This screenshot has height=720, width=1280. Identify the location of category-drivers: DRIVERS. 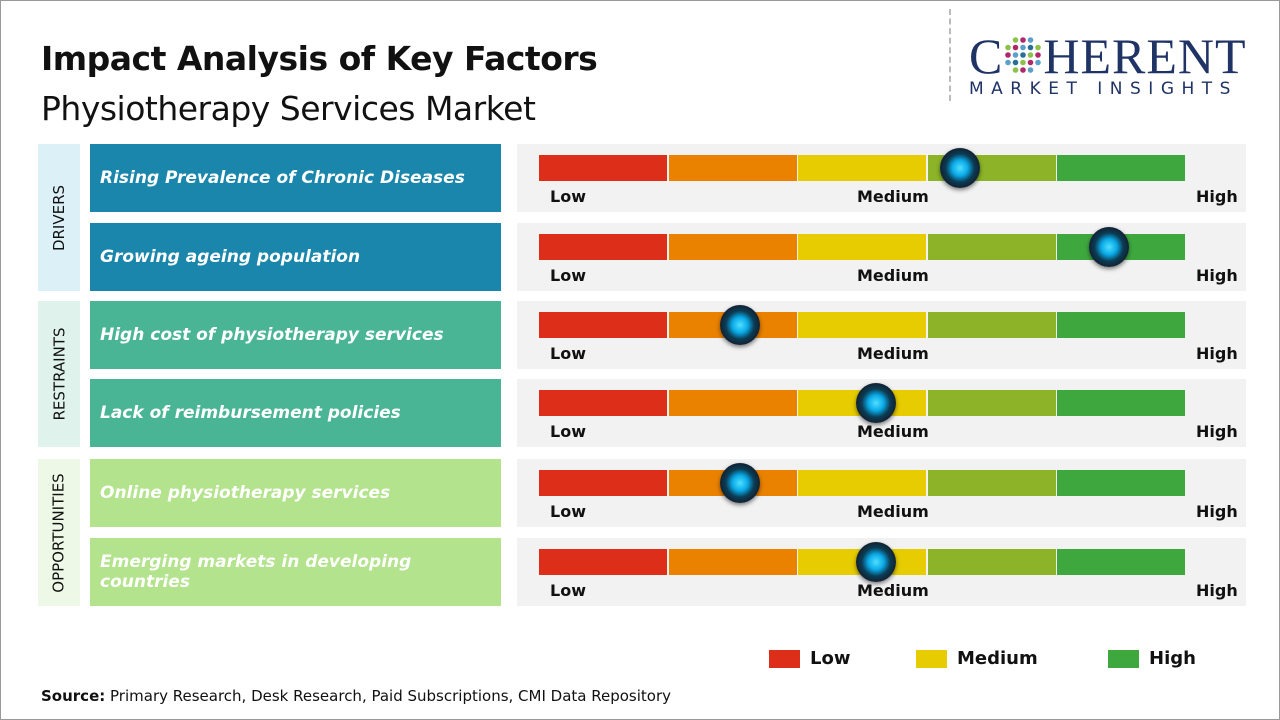
(59, 217).